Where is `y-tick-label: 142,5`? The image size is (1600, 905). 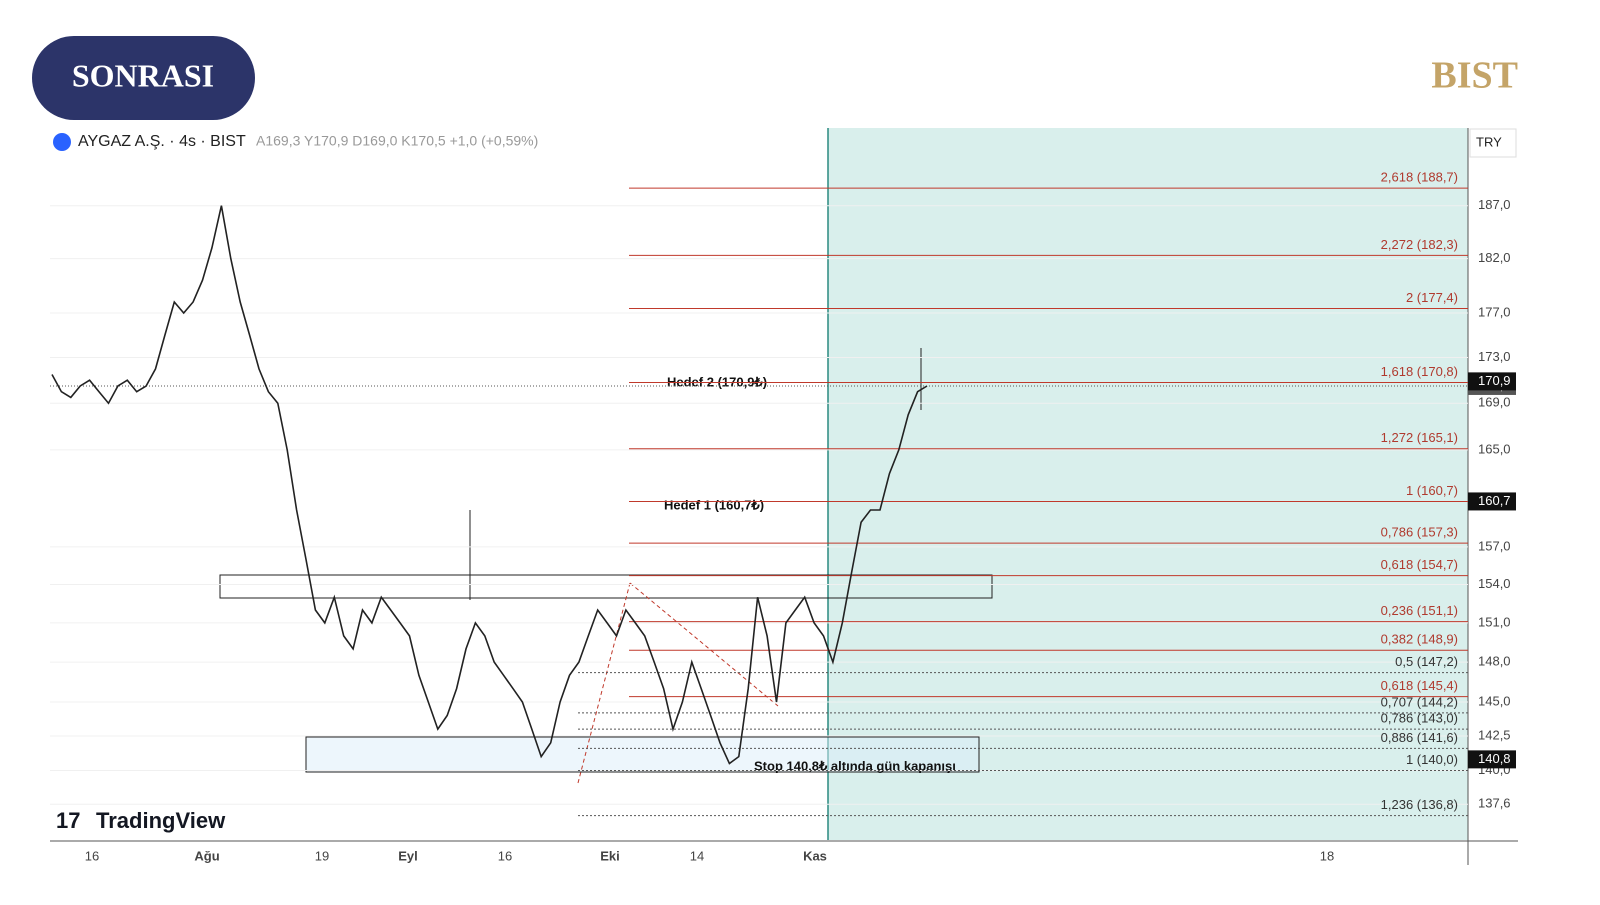
y-tick-label: 142,5 is located at coordinates (1494, 734).